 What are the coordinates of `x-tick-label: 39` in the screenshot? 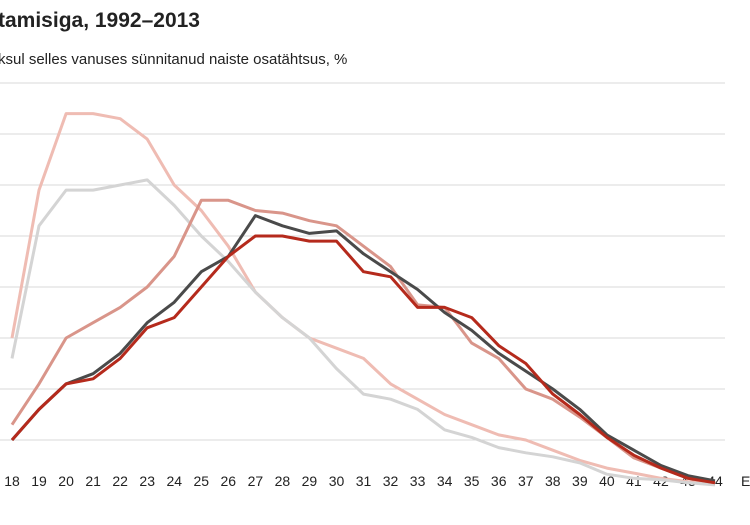 It's located at (580, 481).